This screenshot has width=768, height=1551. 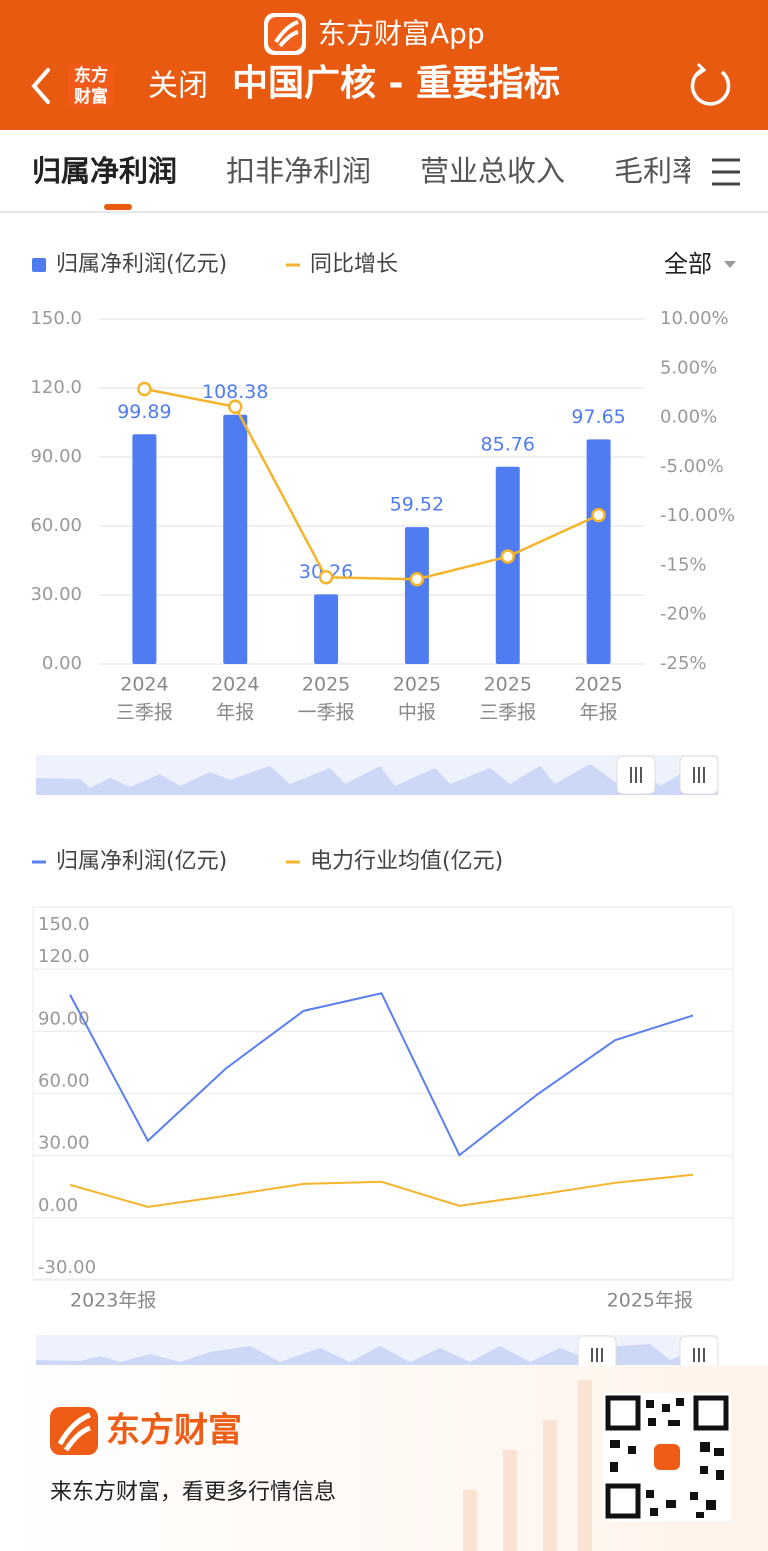 What do you see at coordinates (701, 69) in the screenshot?
I see `refresh-arrow` at bounding box center [701, 69].